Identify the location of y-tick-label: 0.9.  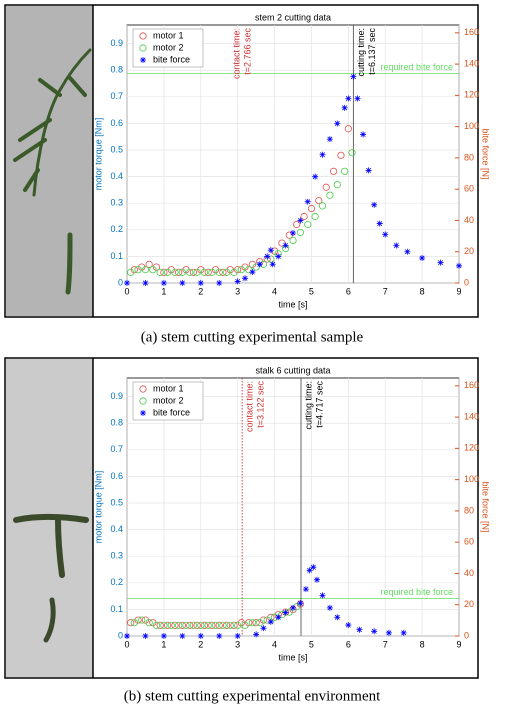
(116, 396).